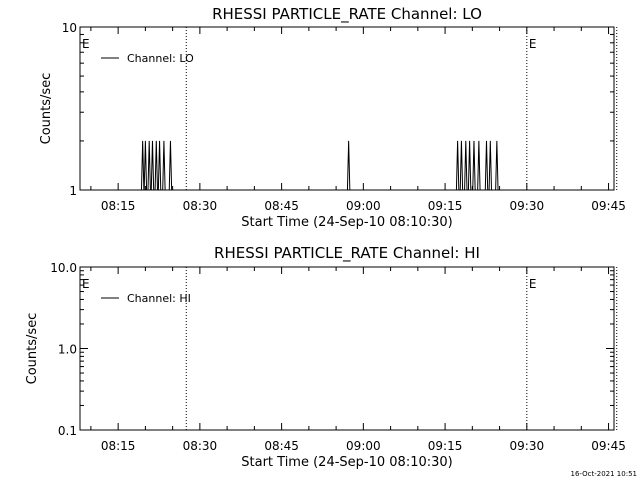 The height and width of the screenshot is (480, 640). I want to click on y-tick-label: 1, so click(73, 191).